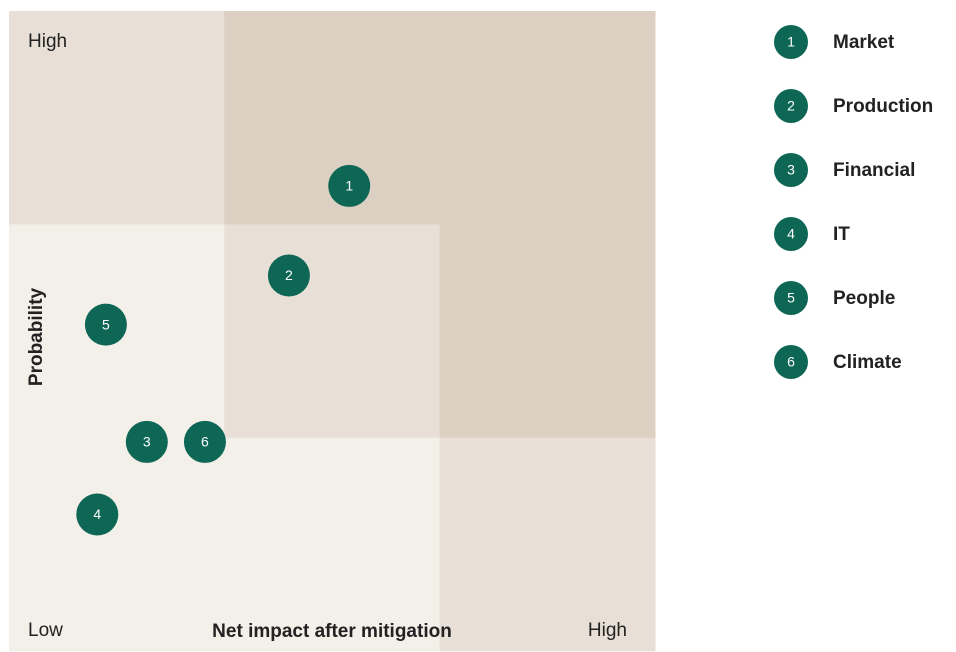  I want to click on legend-number: 1, so click(791, 42).